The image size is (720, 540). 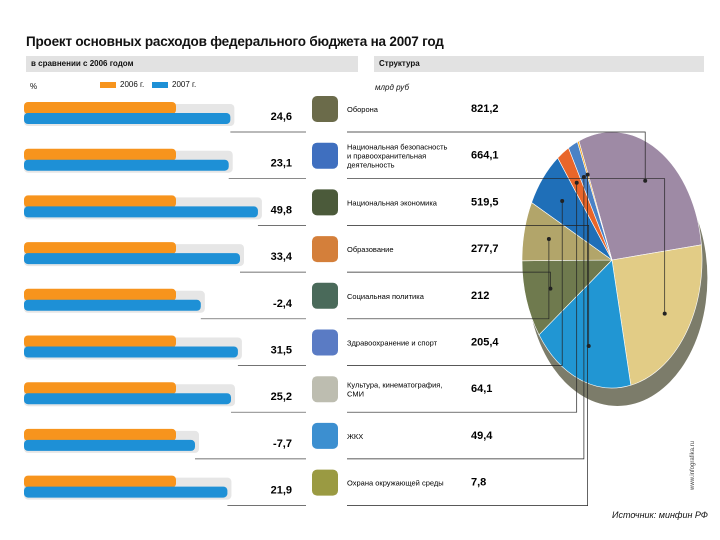 I want to click on legend-2007: 2007 г., so click(x=174, y=84).